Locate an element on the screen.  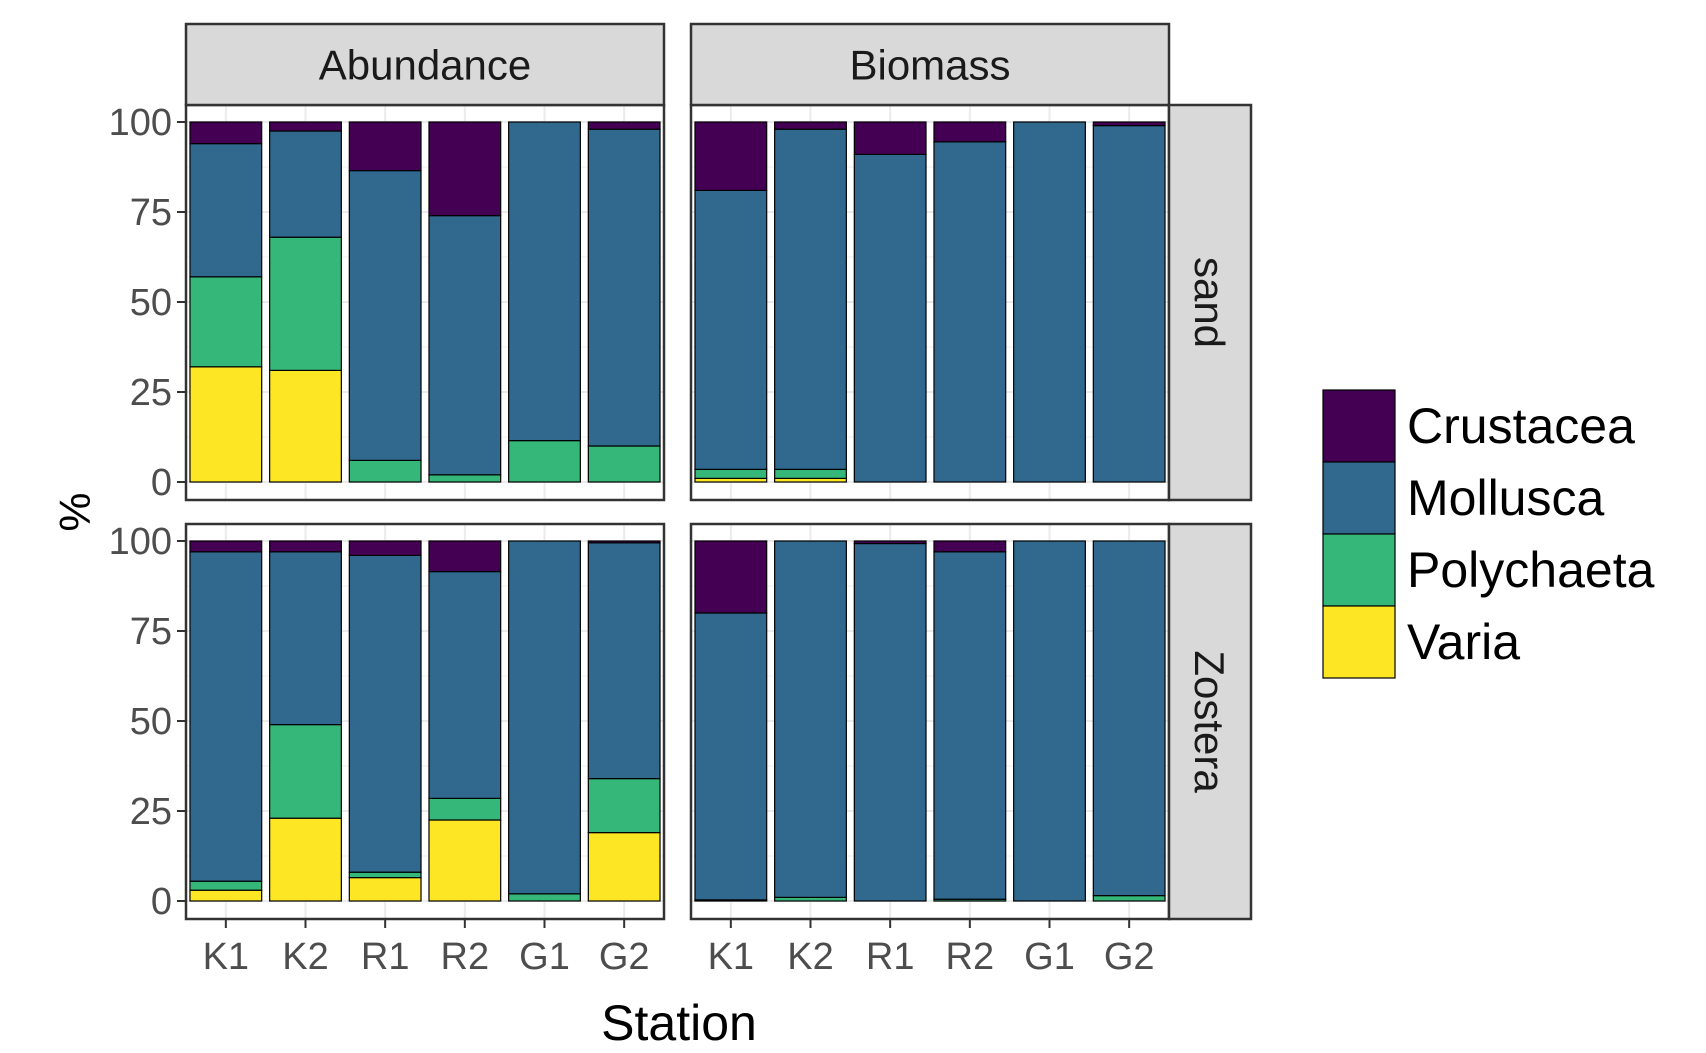
legend-label-crustacea: Crustacea is located at coordinates (1521, 426).